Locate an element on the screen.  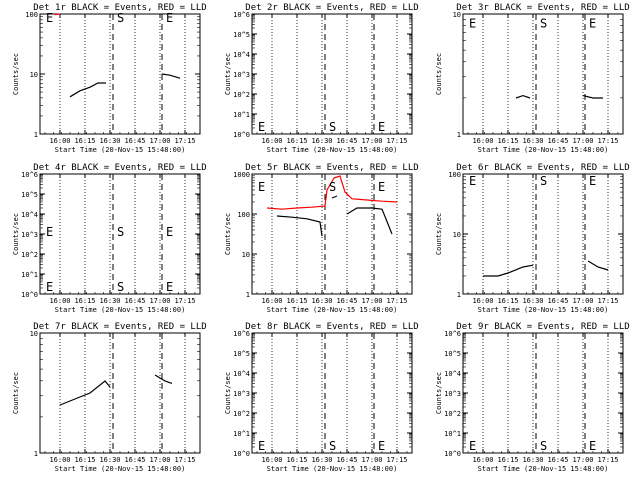
y-tick-label: 1 is located at coordinates (459, 295).